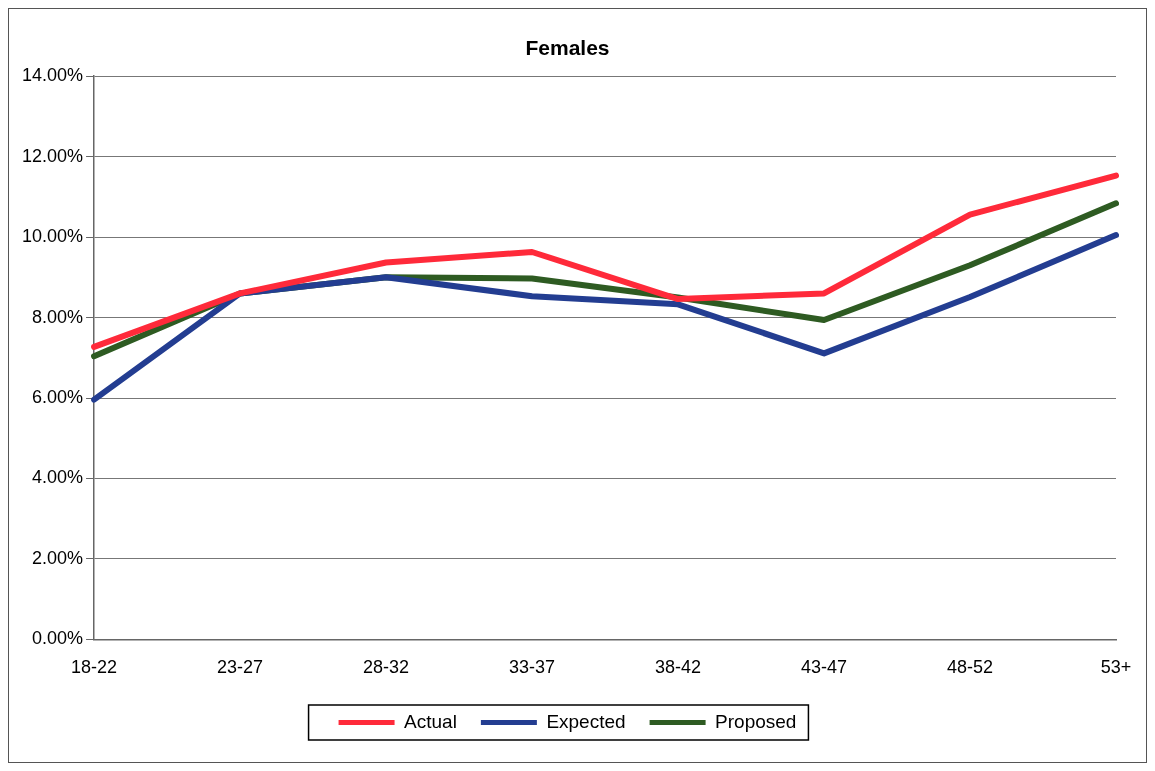  Describe the element at coordinates (386, 667) in the screenshot. I see `x-tick-label: 28-32` at that location.